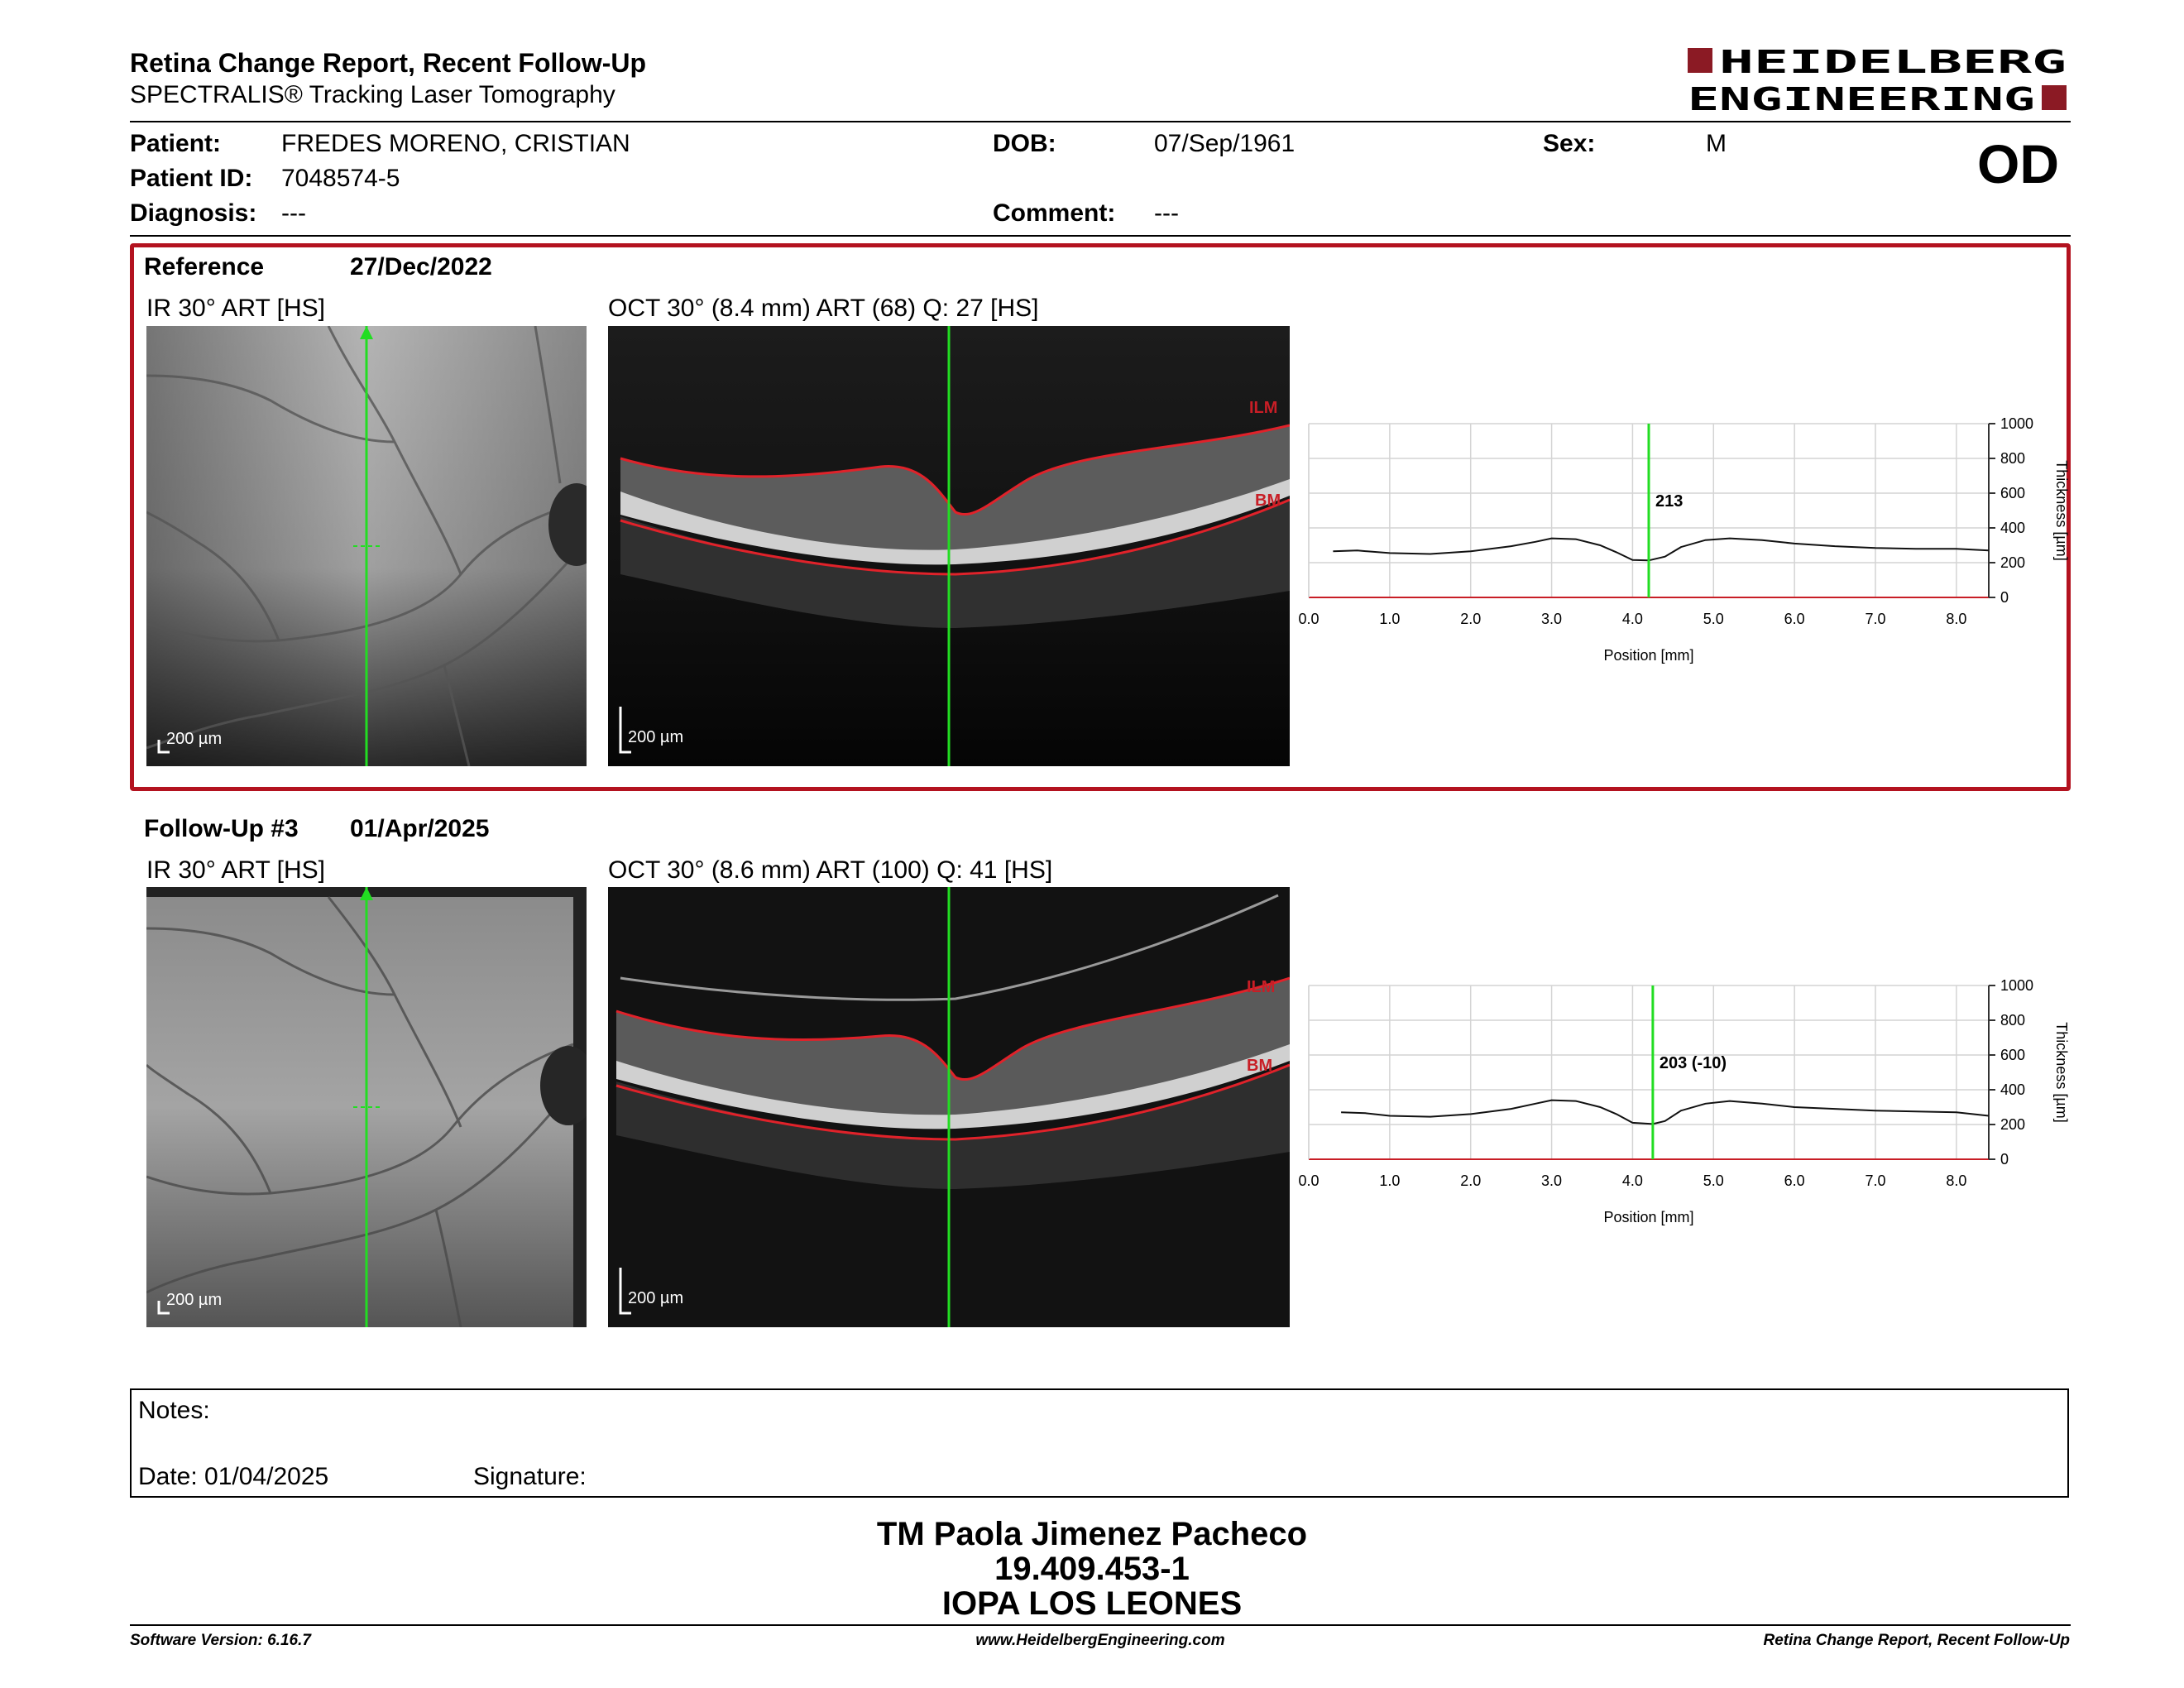  What do you see at coordinates (293, 213) in the screenshot?
I see `diagnosis-value: ---` at bounding box center [293, 213].